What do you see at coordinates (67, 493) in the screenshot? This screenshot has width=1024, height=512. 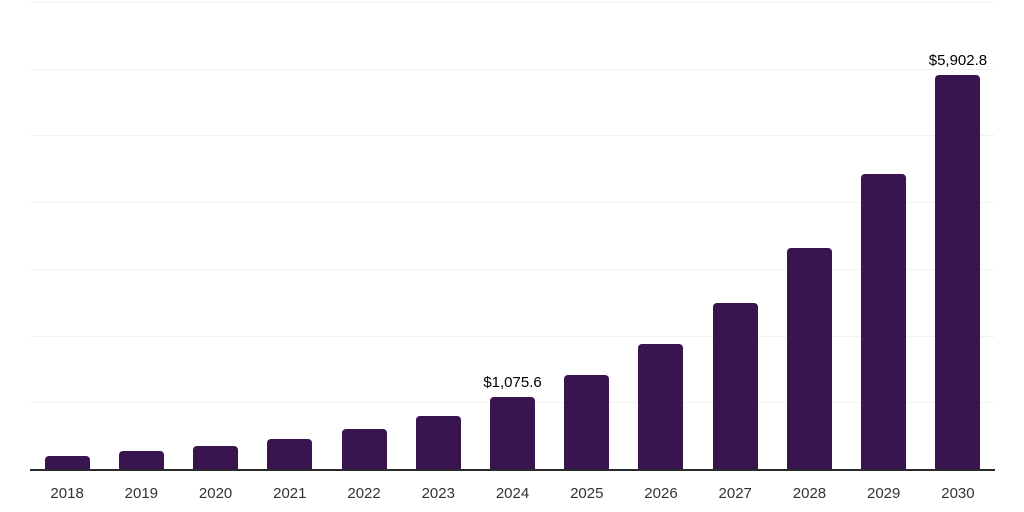 I see `x-tick-2018: 2018` at bounding box center [67, 493].